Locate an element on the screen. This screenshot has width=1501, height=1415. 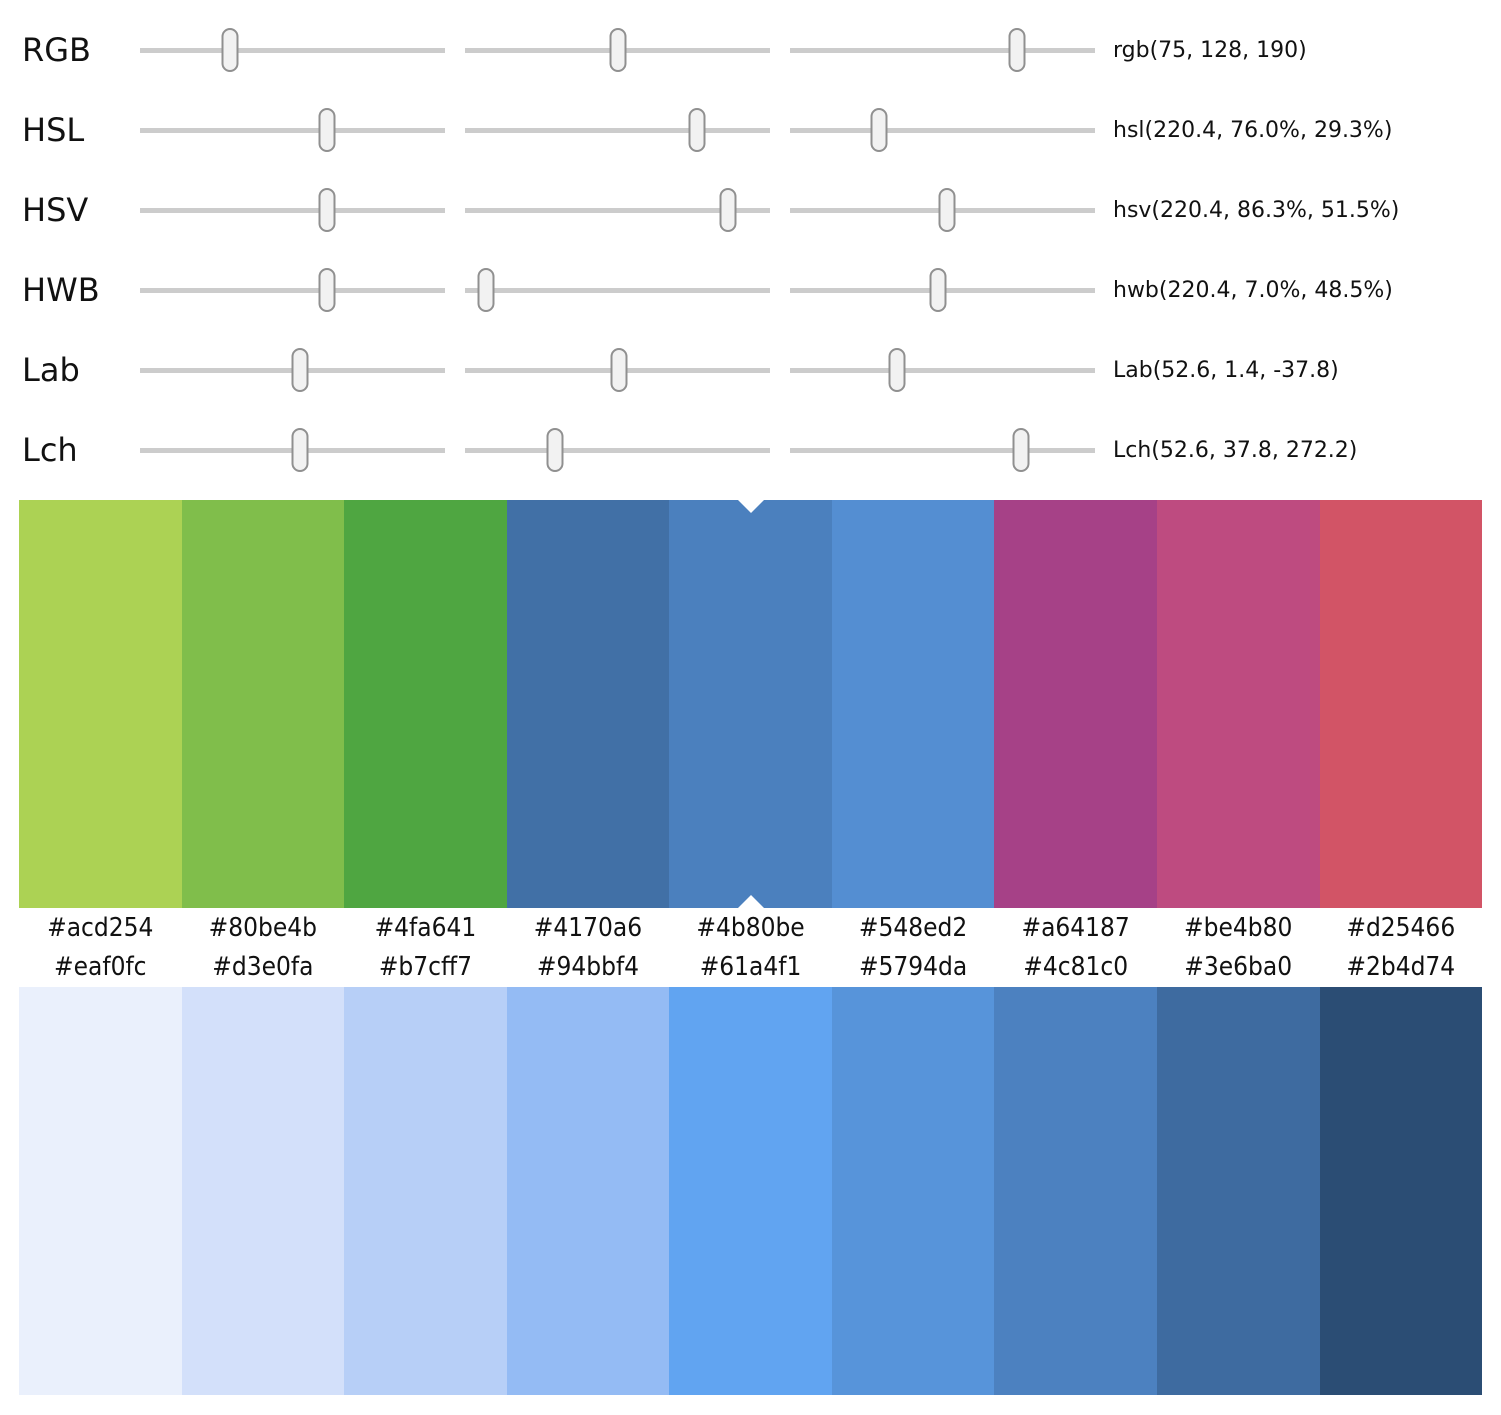
hex-label: #d25466 is located at coordinates (1401, 927).